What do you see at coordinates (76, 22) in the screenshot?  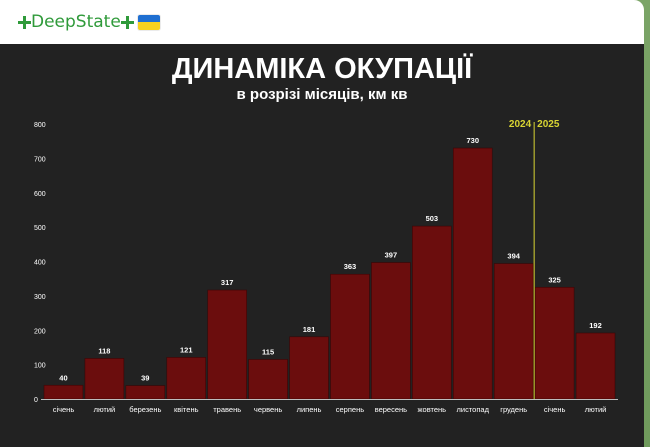 I see `channel-name-label: DeepState` at bounding box center [76, 22].